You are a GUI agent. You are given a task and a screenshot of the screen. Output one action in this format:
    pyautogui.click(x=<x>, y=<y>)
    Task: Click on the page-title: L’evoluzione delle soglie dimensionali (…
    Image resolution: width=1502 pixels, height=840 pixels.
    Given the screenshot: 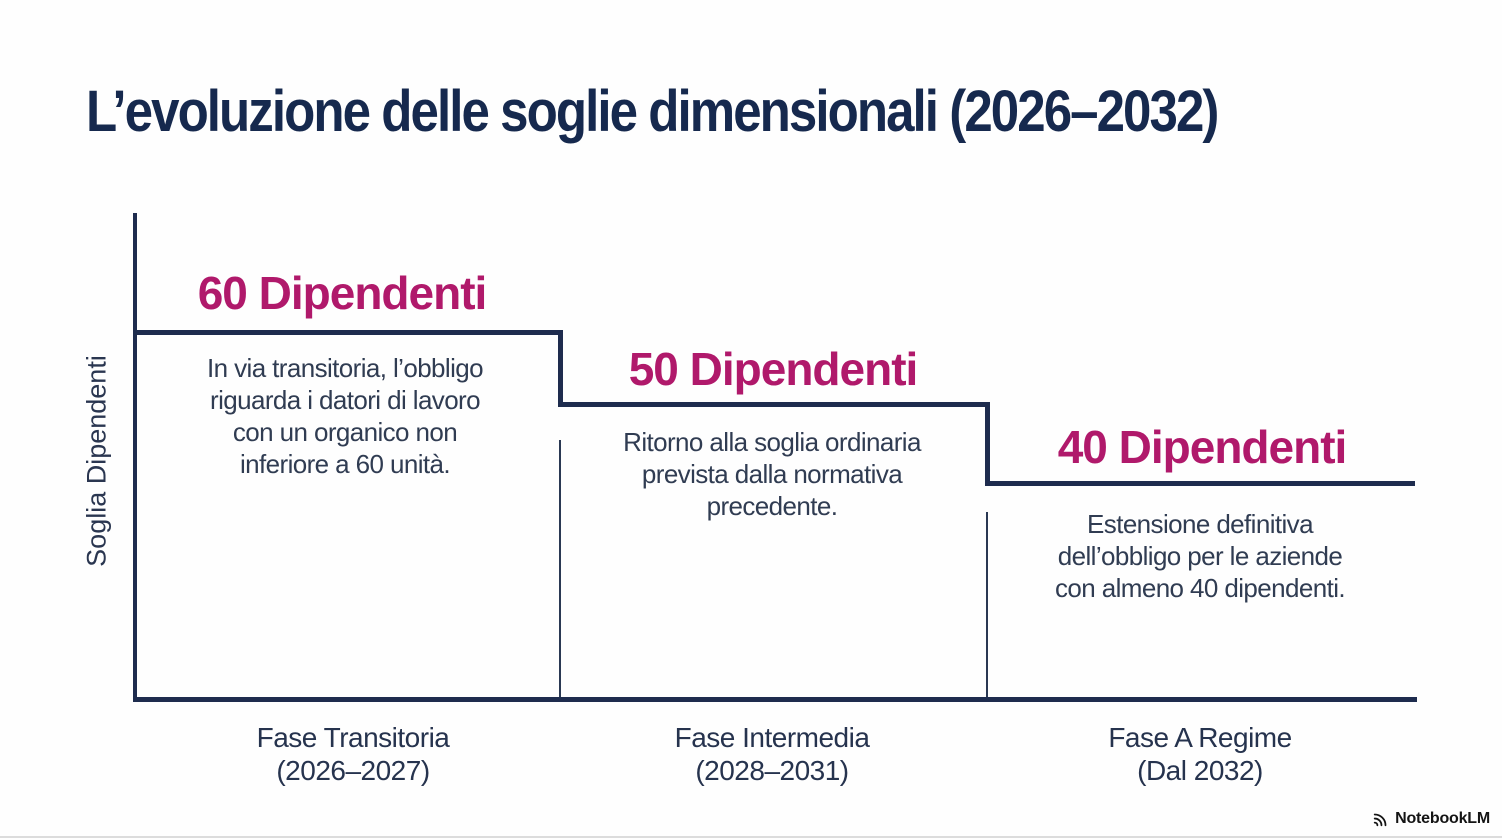 What is the action you would take?
    pyautogui.click(x=652, y=111)
    